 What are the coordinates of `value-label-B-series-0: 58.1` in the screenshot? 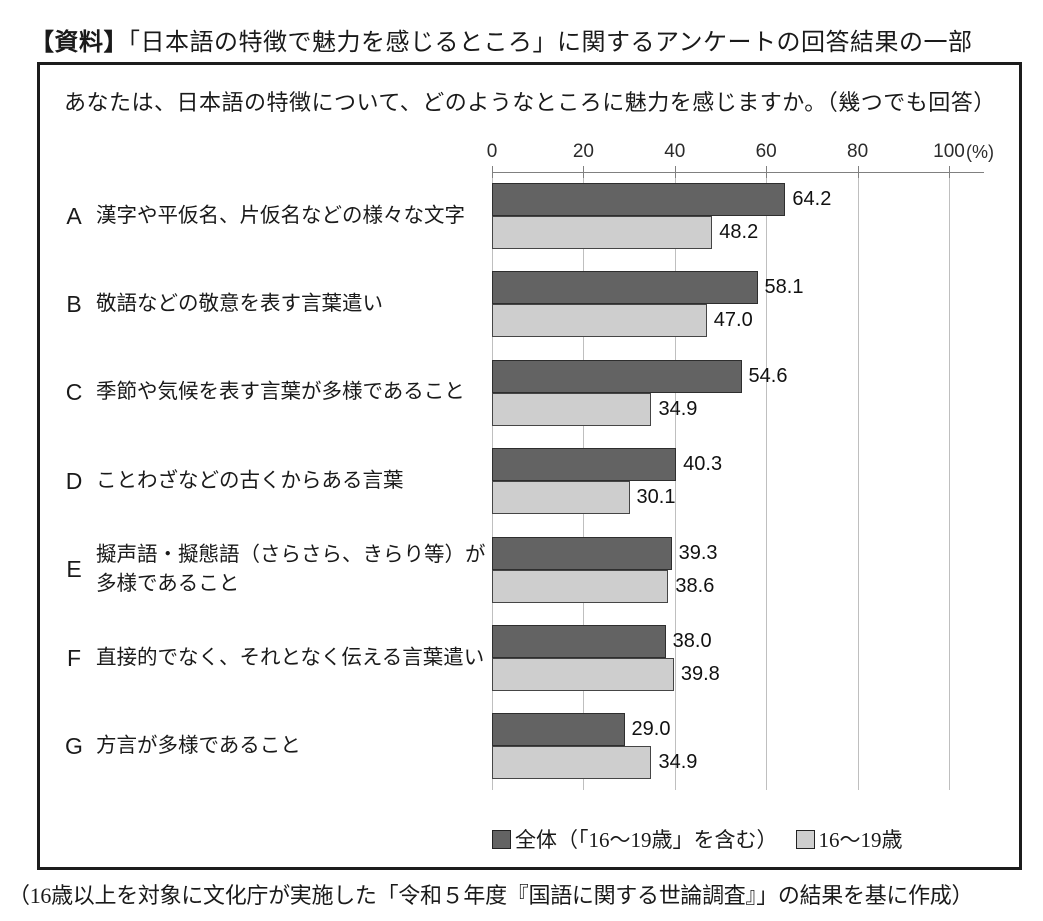 It's located at (784, 287).